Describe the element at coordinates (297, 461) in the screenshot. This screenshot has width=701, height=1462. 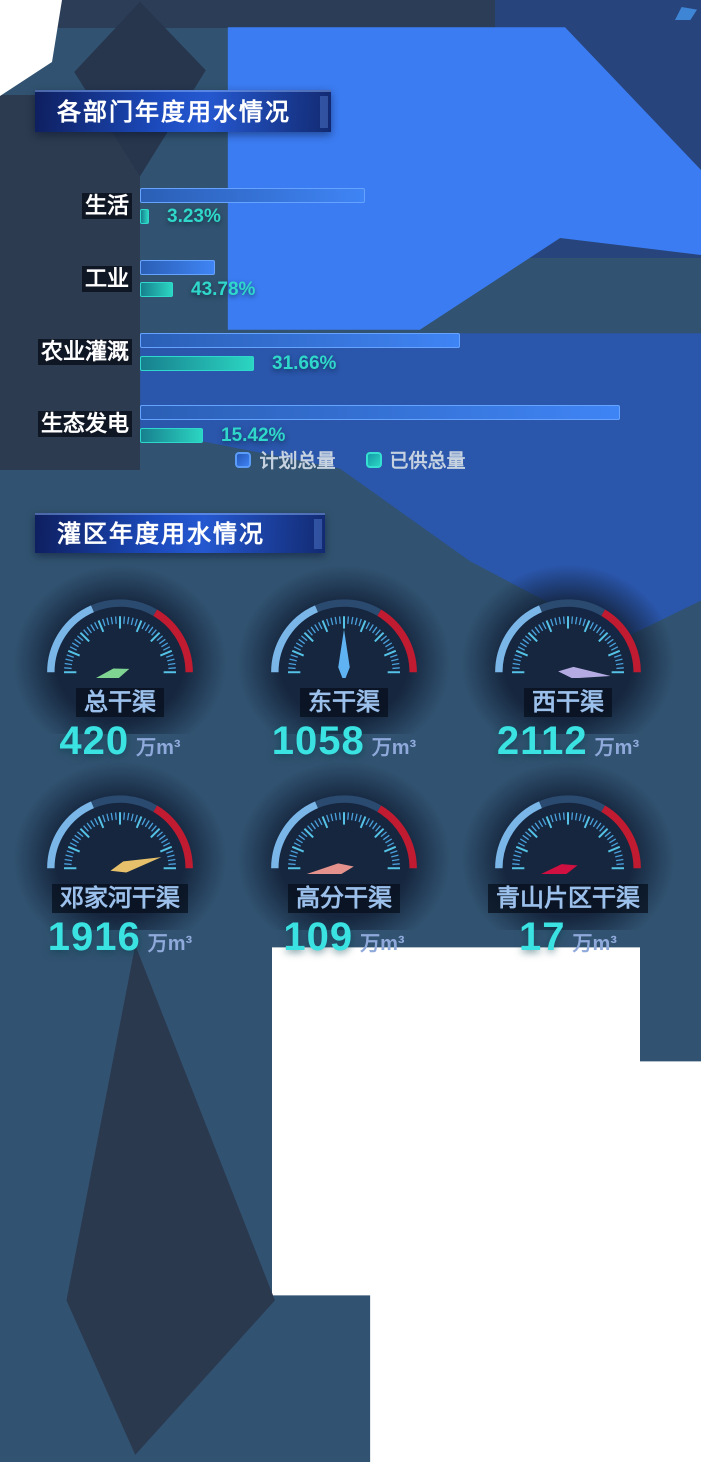
I see `legend-label-planned: 计划总量` at that location.